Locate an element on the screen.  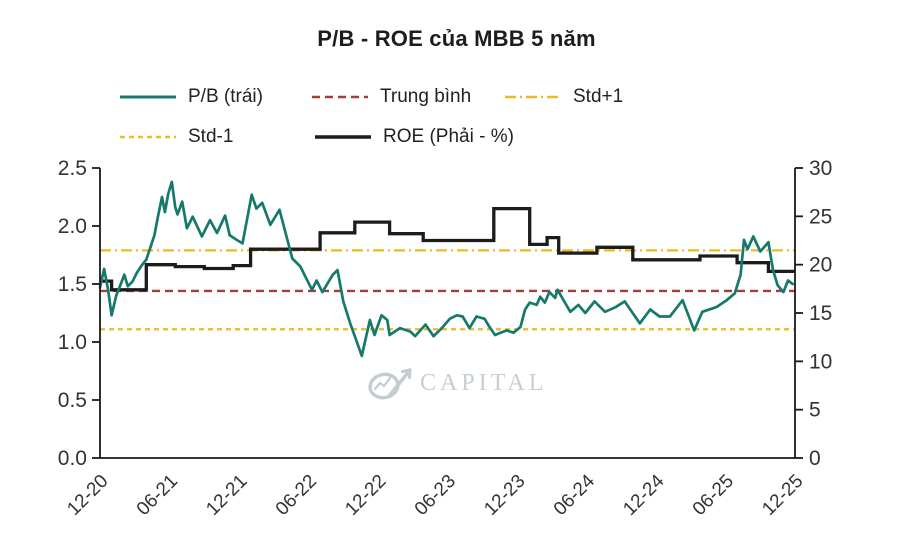
right-axis-tick-label: 15 is located at coordinates (820, 313).